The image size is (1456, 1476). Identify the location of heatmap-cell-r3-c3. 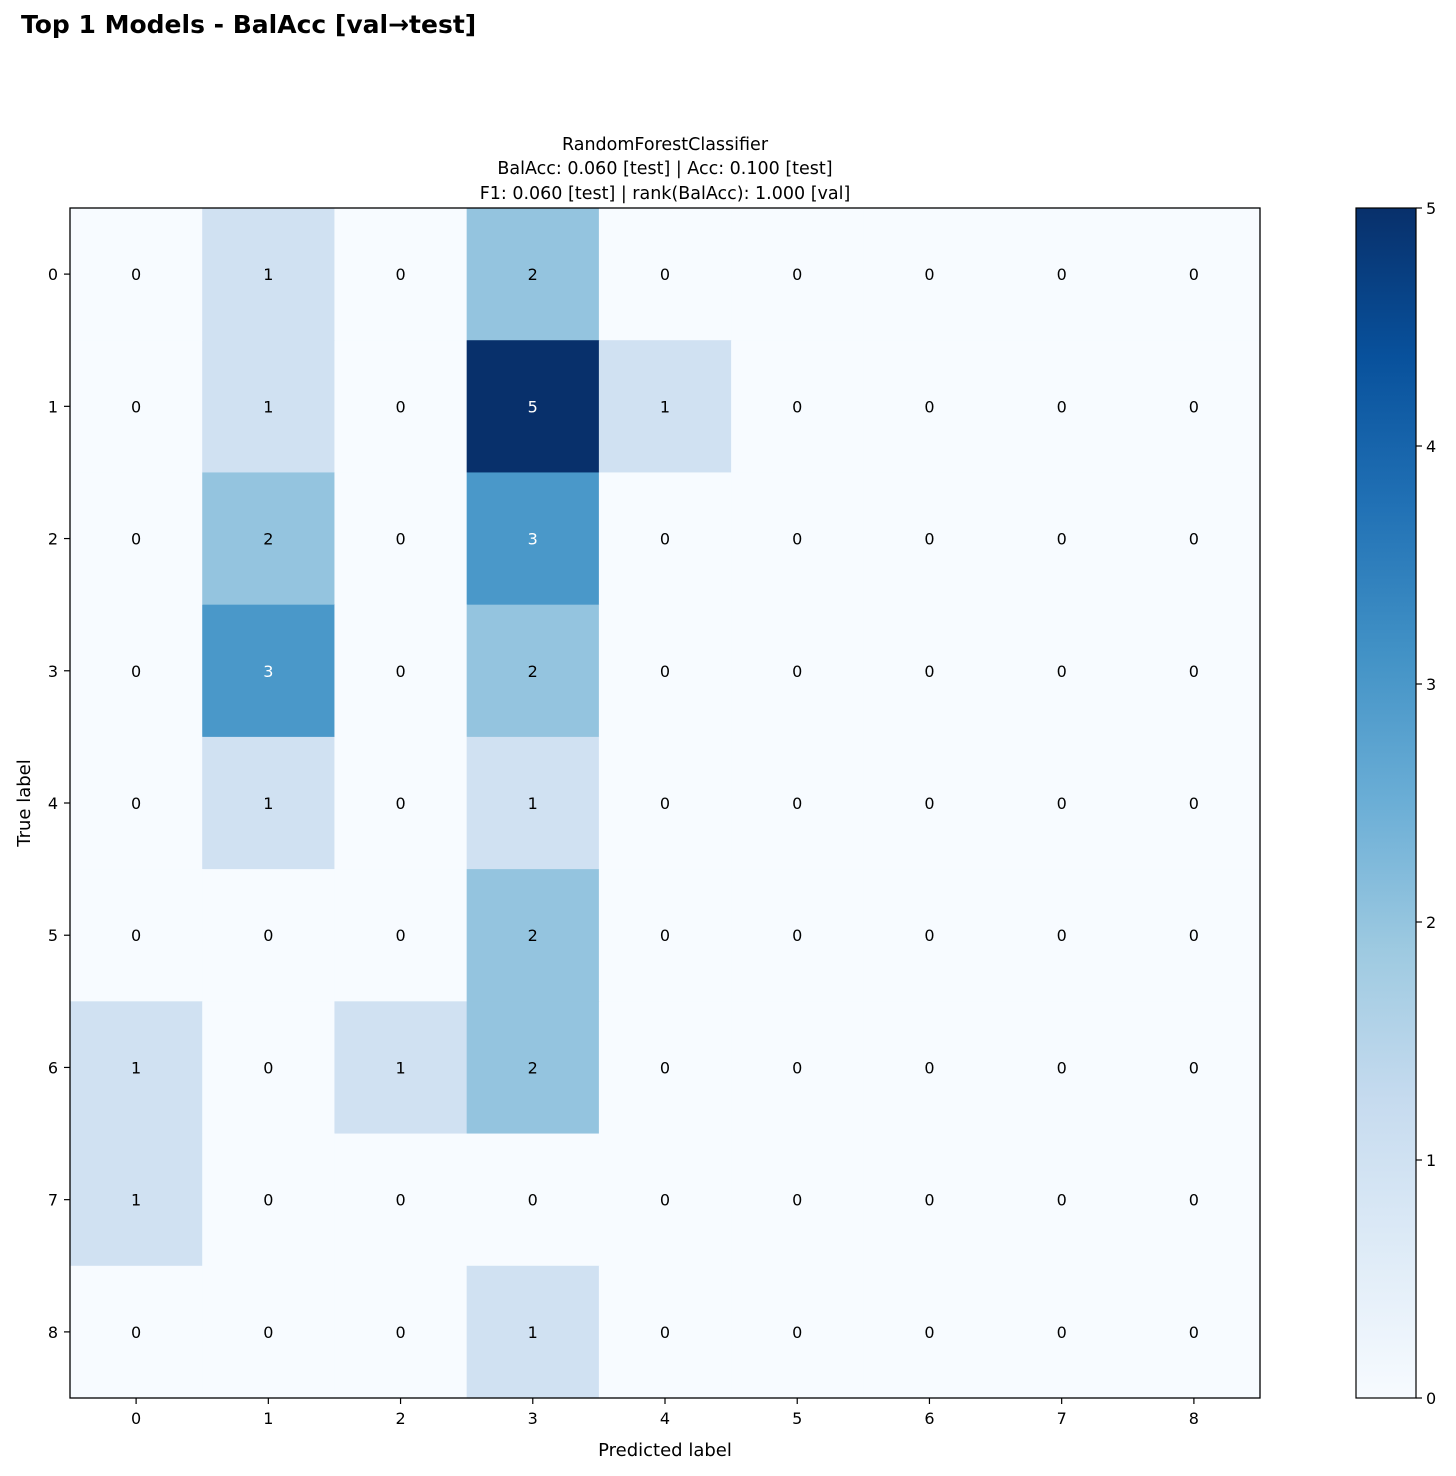
(533, 671).